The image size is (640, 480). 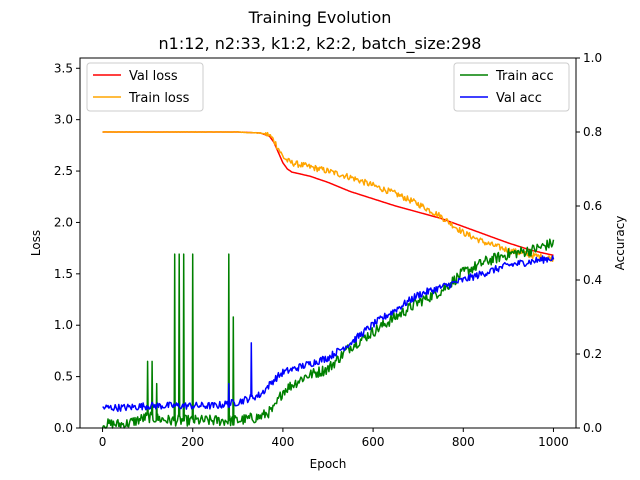 I want to click on legend-left: Val loss Train loss, so click(x=145, y=87).